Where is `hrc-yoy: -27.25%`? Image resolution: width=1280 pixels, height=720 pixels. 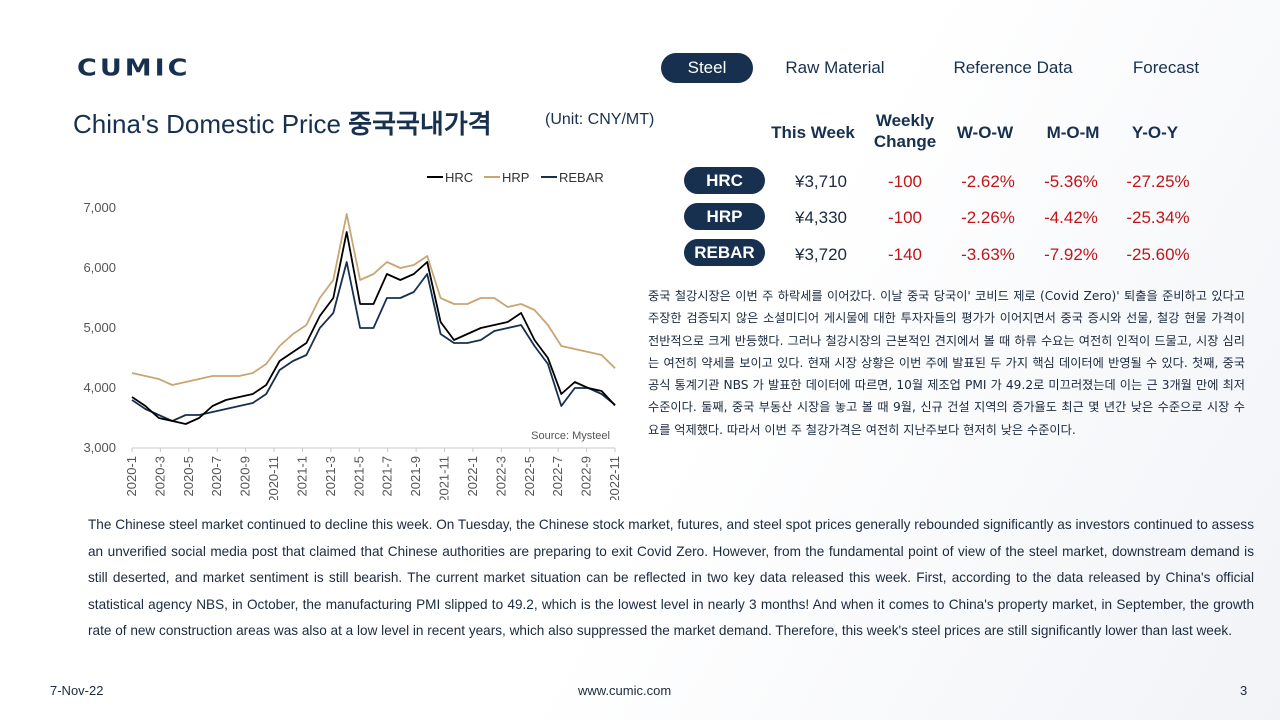 hrc-yoy: -27.25% is located at coordinates (1158, 181).